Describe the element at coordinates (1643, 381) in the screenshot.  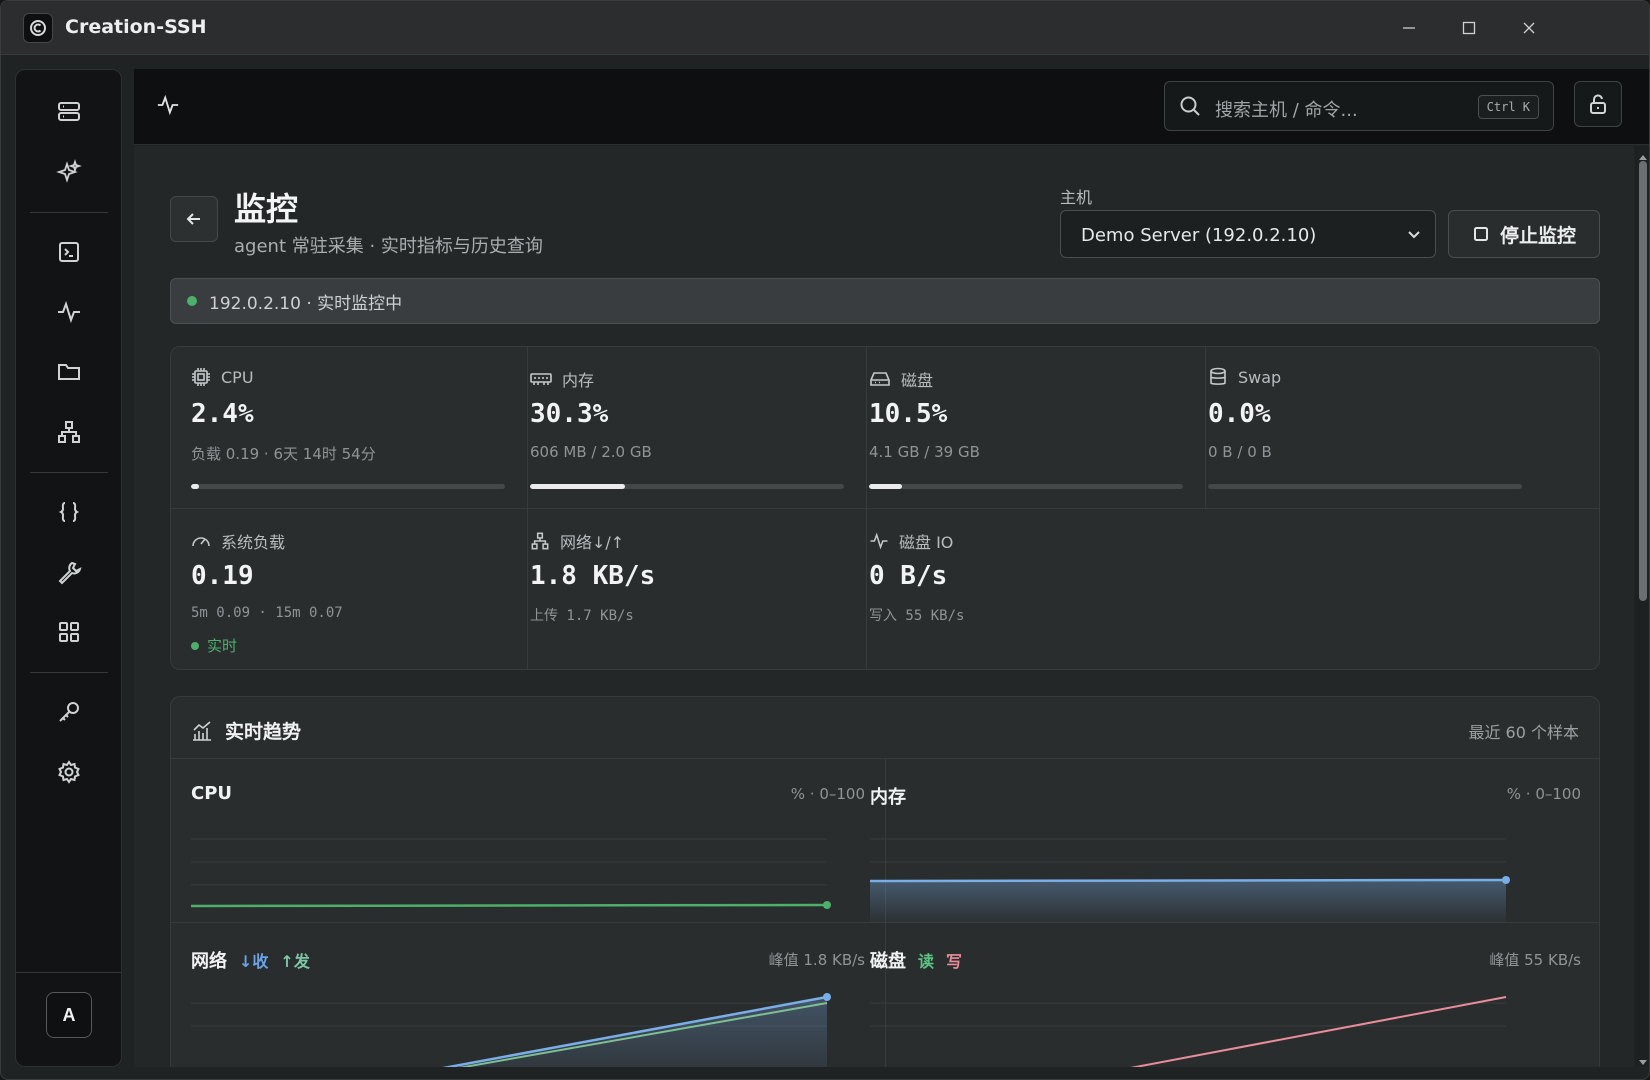
I see `scrollbar-thumb` at that location.